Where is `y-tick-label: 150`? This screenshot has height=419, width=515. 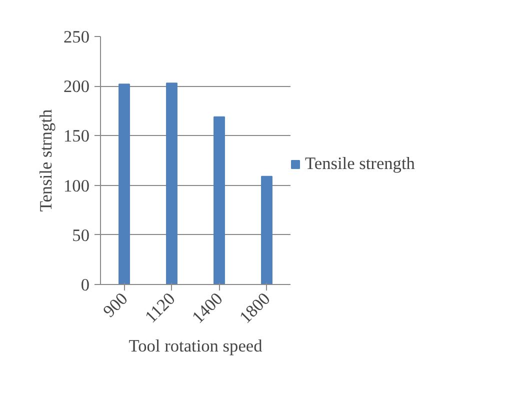 y-tick-label: 150 is located at coordinates (77, 136).